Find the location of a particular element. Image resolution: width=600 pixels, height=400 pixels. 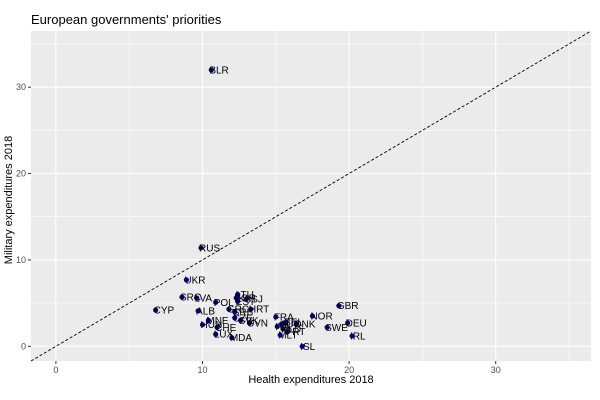

point-label-cze: CZE is located at coordinates (243, 318).